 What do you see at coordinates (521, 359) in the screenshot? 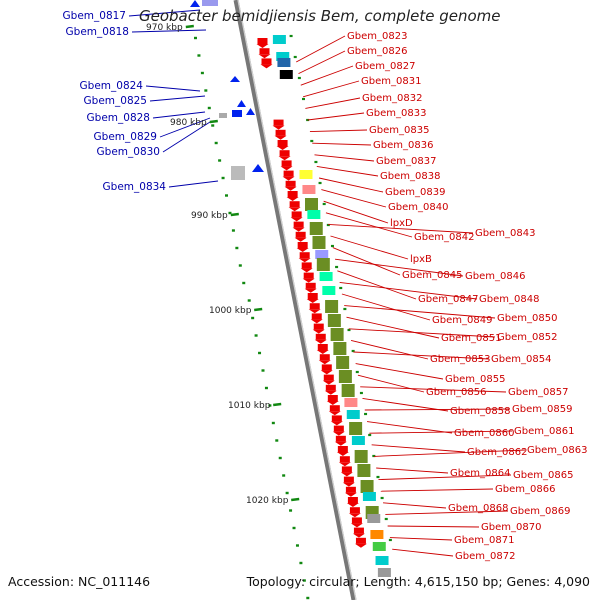
I see `forward-gene-label: Gbem_0854` at bounding box center [521, 359].